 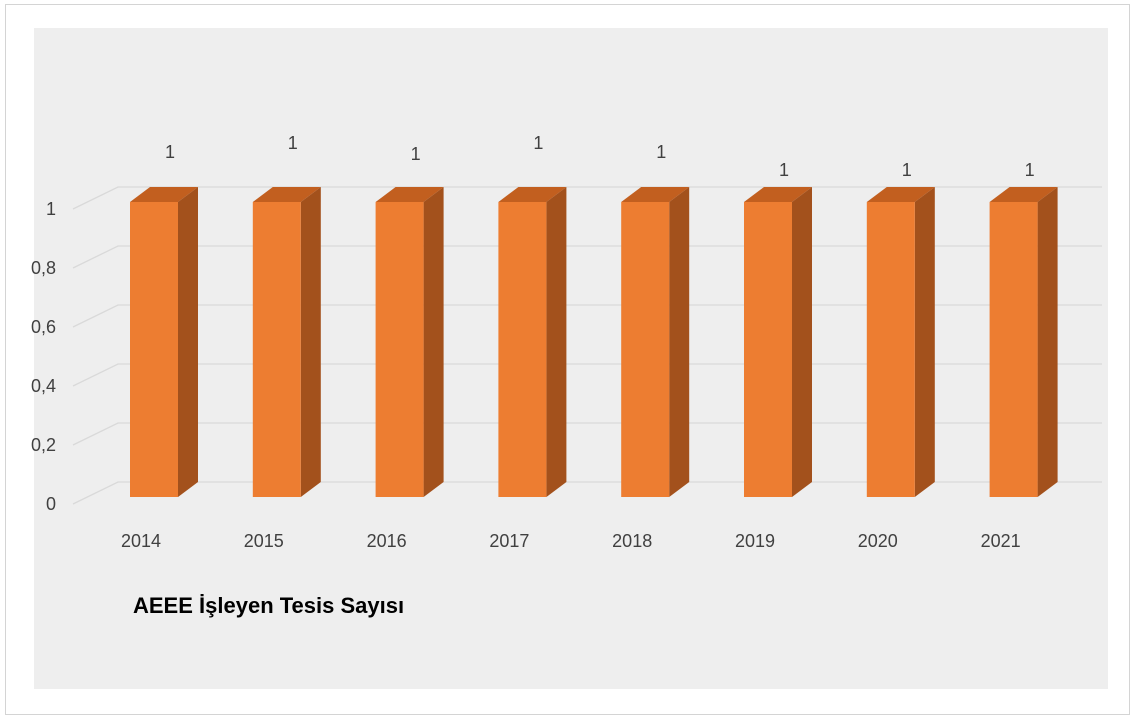 What do you see at coordinates (1001, 541) in the screenshot?
I see `x-tick-label: 2021` at bounding box center [1001, 541].